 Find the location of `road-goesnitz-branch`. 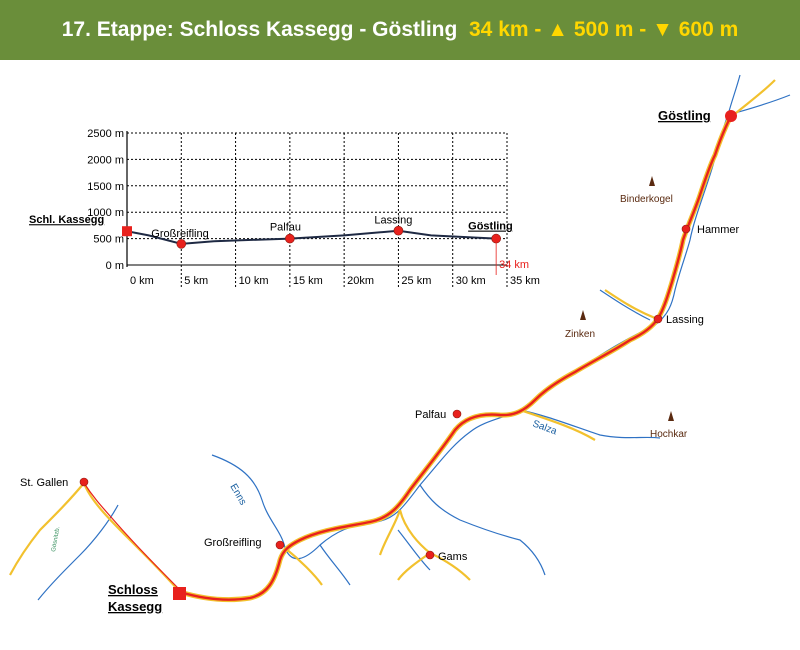

road-goesnitz-branch is located at coordinates (131, 535).